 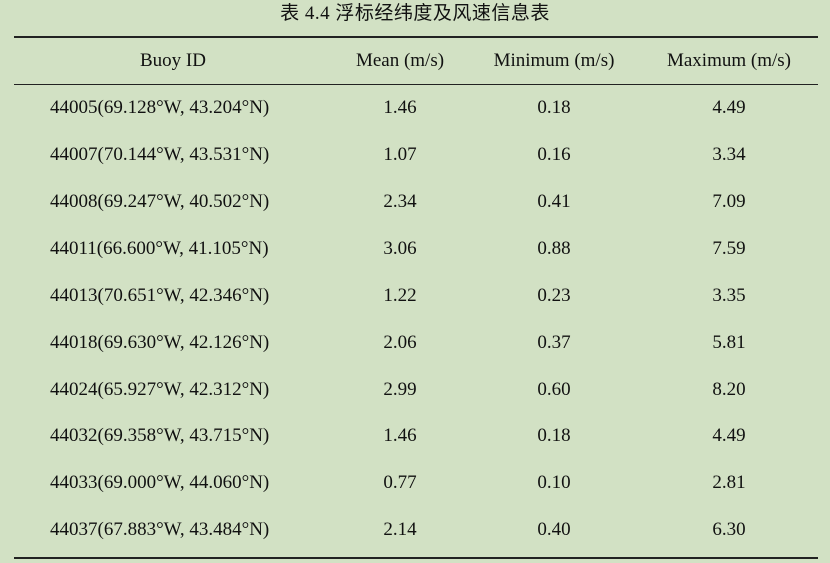 What do you see at coordinates (400, 201) in the screenshot?
I see `cell-mean: 2.34` at bounding box center [400, 201].